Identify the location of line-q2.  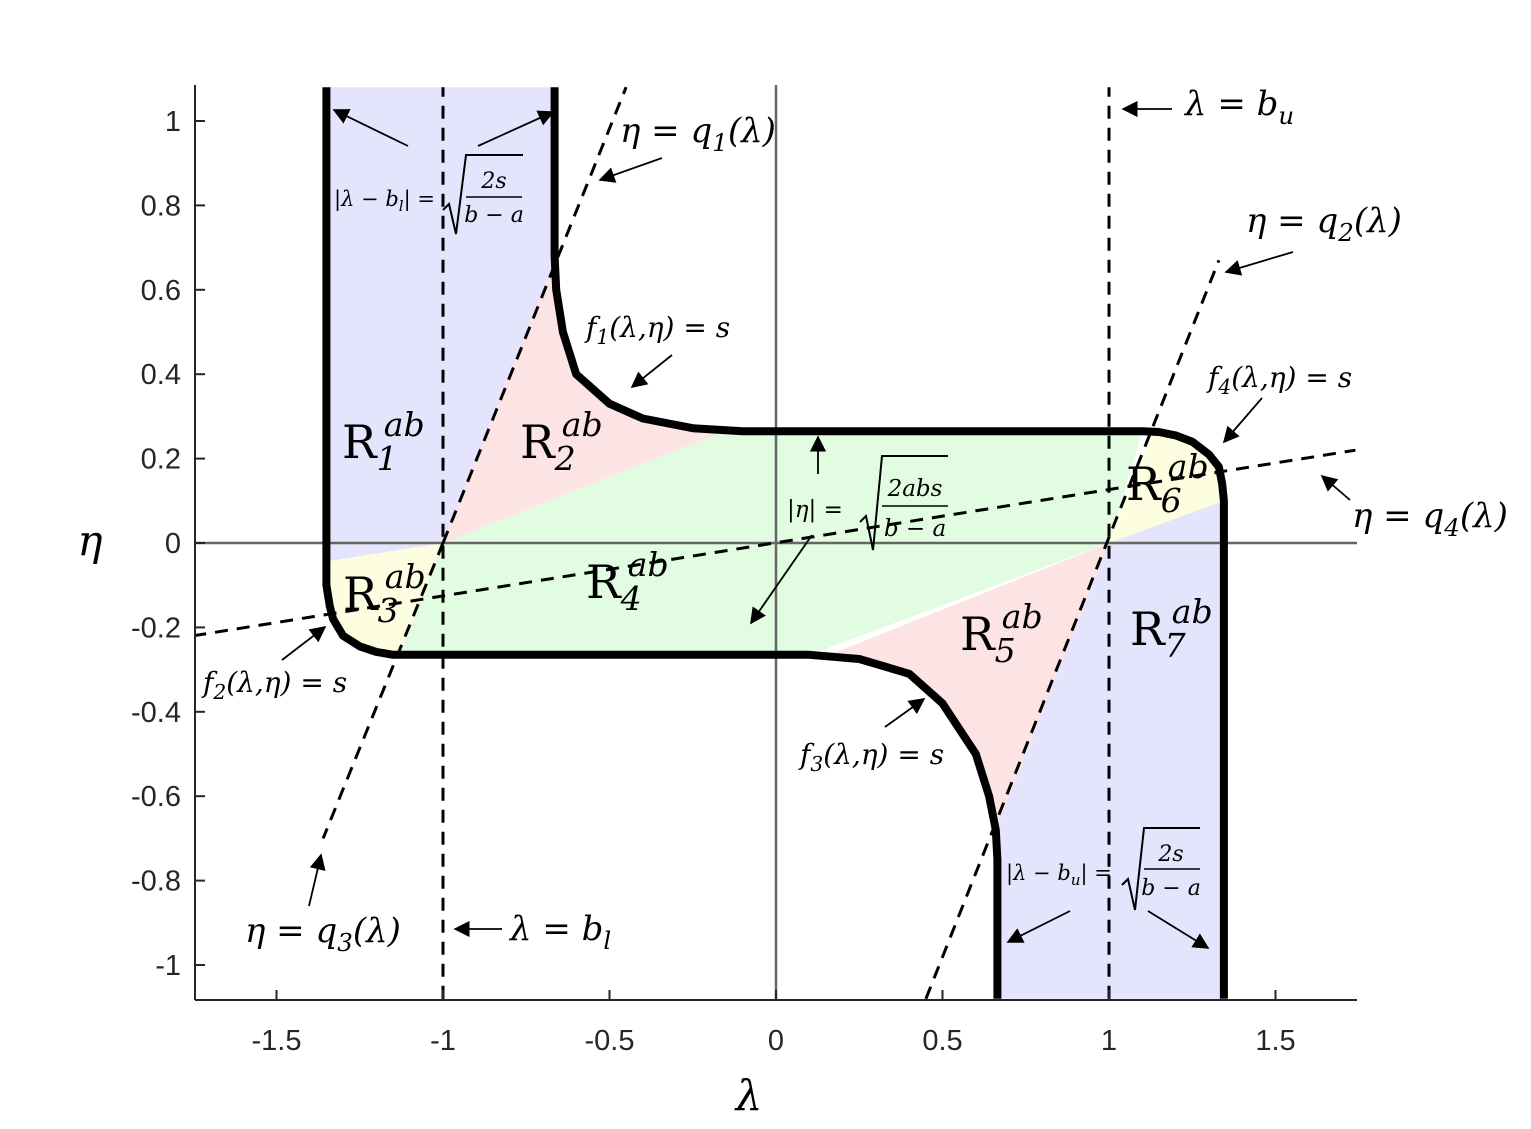
(1072, 629).